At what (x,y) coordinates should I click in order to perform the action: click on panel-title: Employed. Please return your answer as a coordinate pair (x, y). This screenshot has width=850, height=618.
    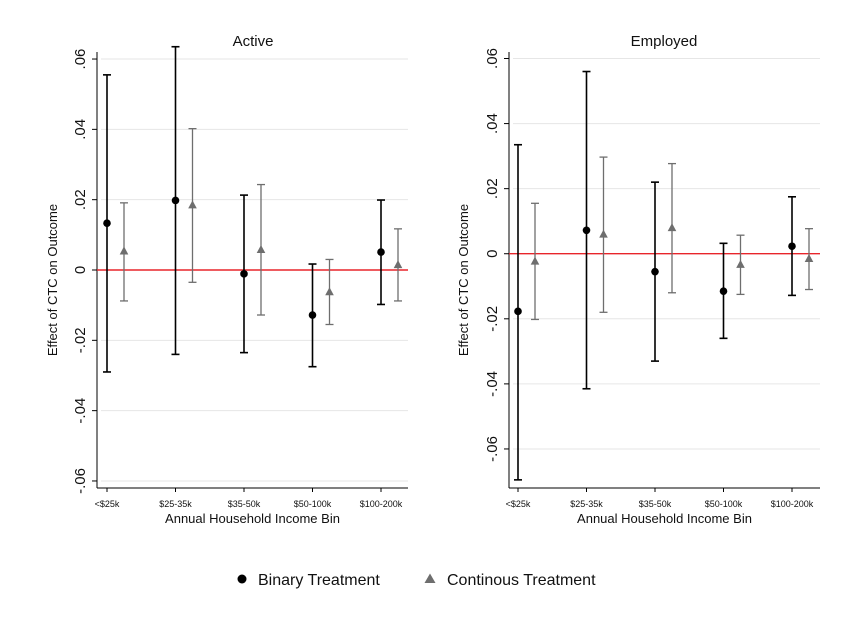
    Looking at the image, I should click on (664, 41).